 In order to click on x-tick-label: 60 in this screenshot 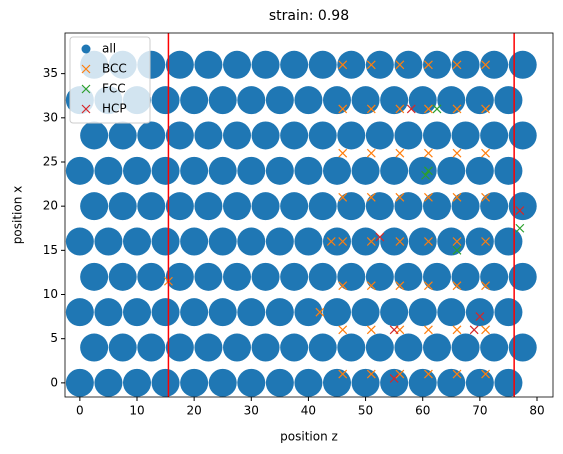, I will do `click(422, 411)`.